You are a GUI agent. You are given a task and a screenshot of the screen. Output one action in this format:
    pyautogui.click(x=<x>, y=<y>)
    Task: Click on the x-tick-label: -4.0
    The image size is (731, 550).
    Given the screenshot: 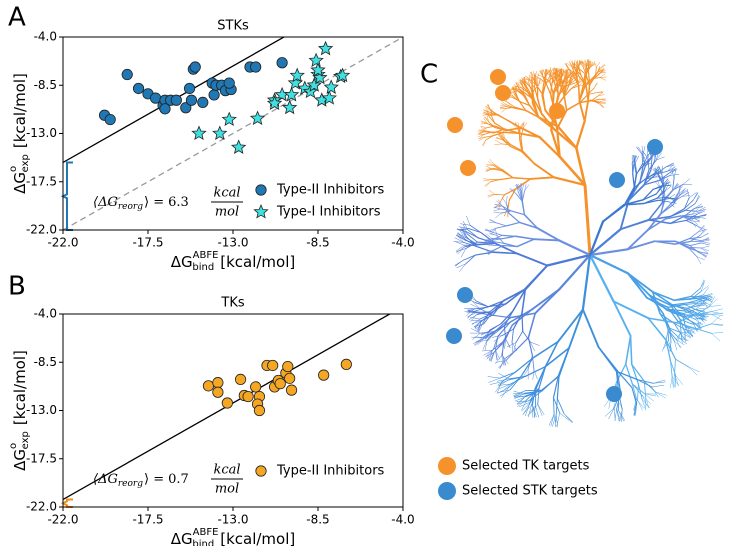 What is the action you would take?
    pyautogui.click(x=402, y=520)
    